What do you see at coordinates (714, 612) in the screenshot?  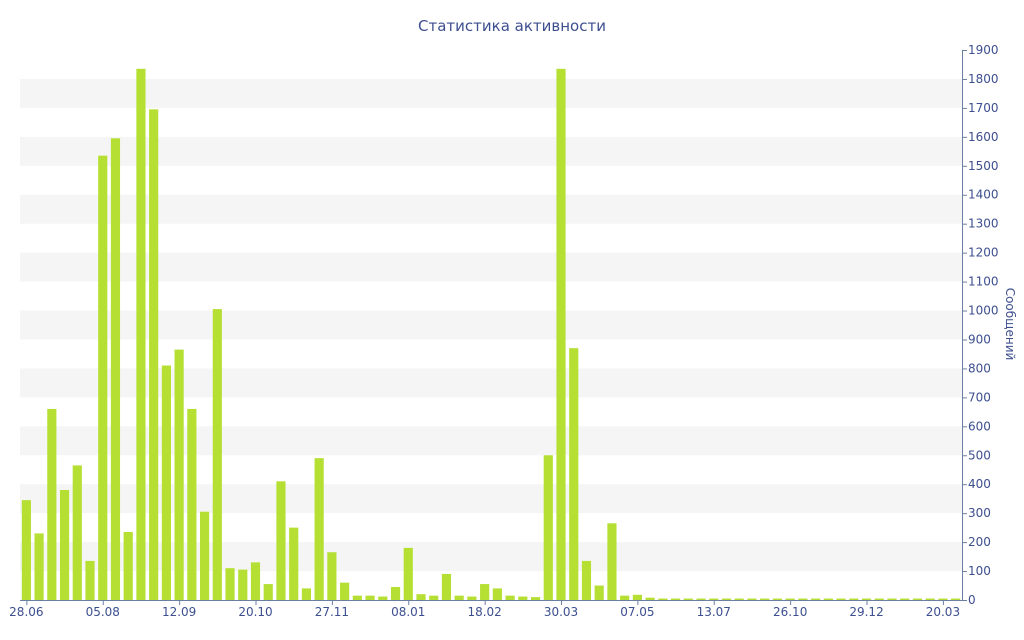 I see `x-tick-label: 13.07` at bounding box center [714, 612].